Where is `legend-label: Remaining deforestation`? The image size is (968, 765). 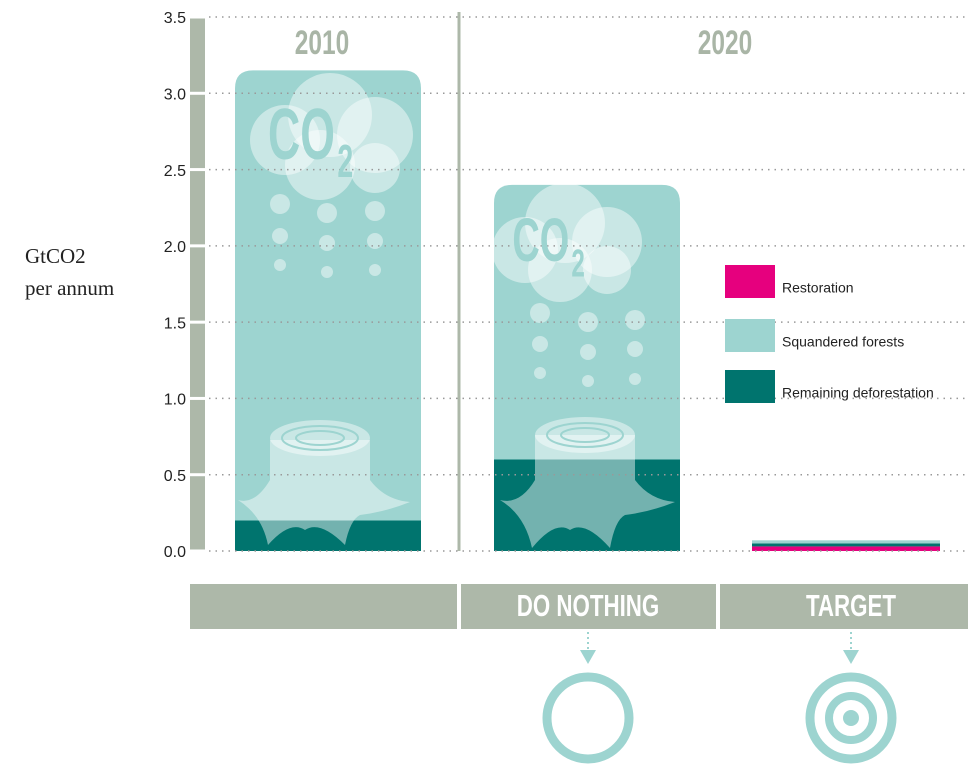 legend-label: Remaining deforestation is located at coordinates (858, 393).